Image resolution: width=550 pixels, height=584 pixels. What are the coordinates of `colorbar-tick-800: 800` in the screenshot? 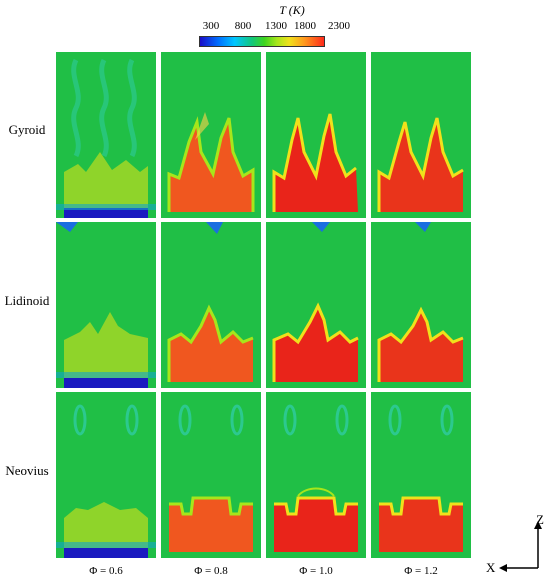 It's located at (243, 26).